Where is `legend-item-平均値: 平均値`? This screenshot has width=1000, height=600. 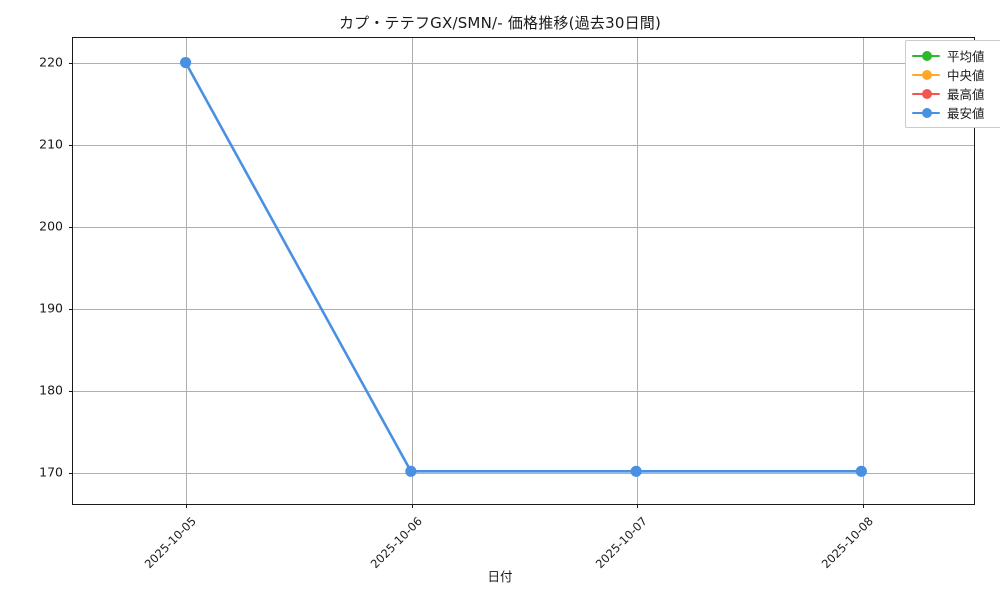 legend-item-平均値: 平均値 is located at coordinates (956, 55).